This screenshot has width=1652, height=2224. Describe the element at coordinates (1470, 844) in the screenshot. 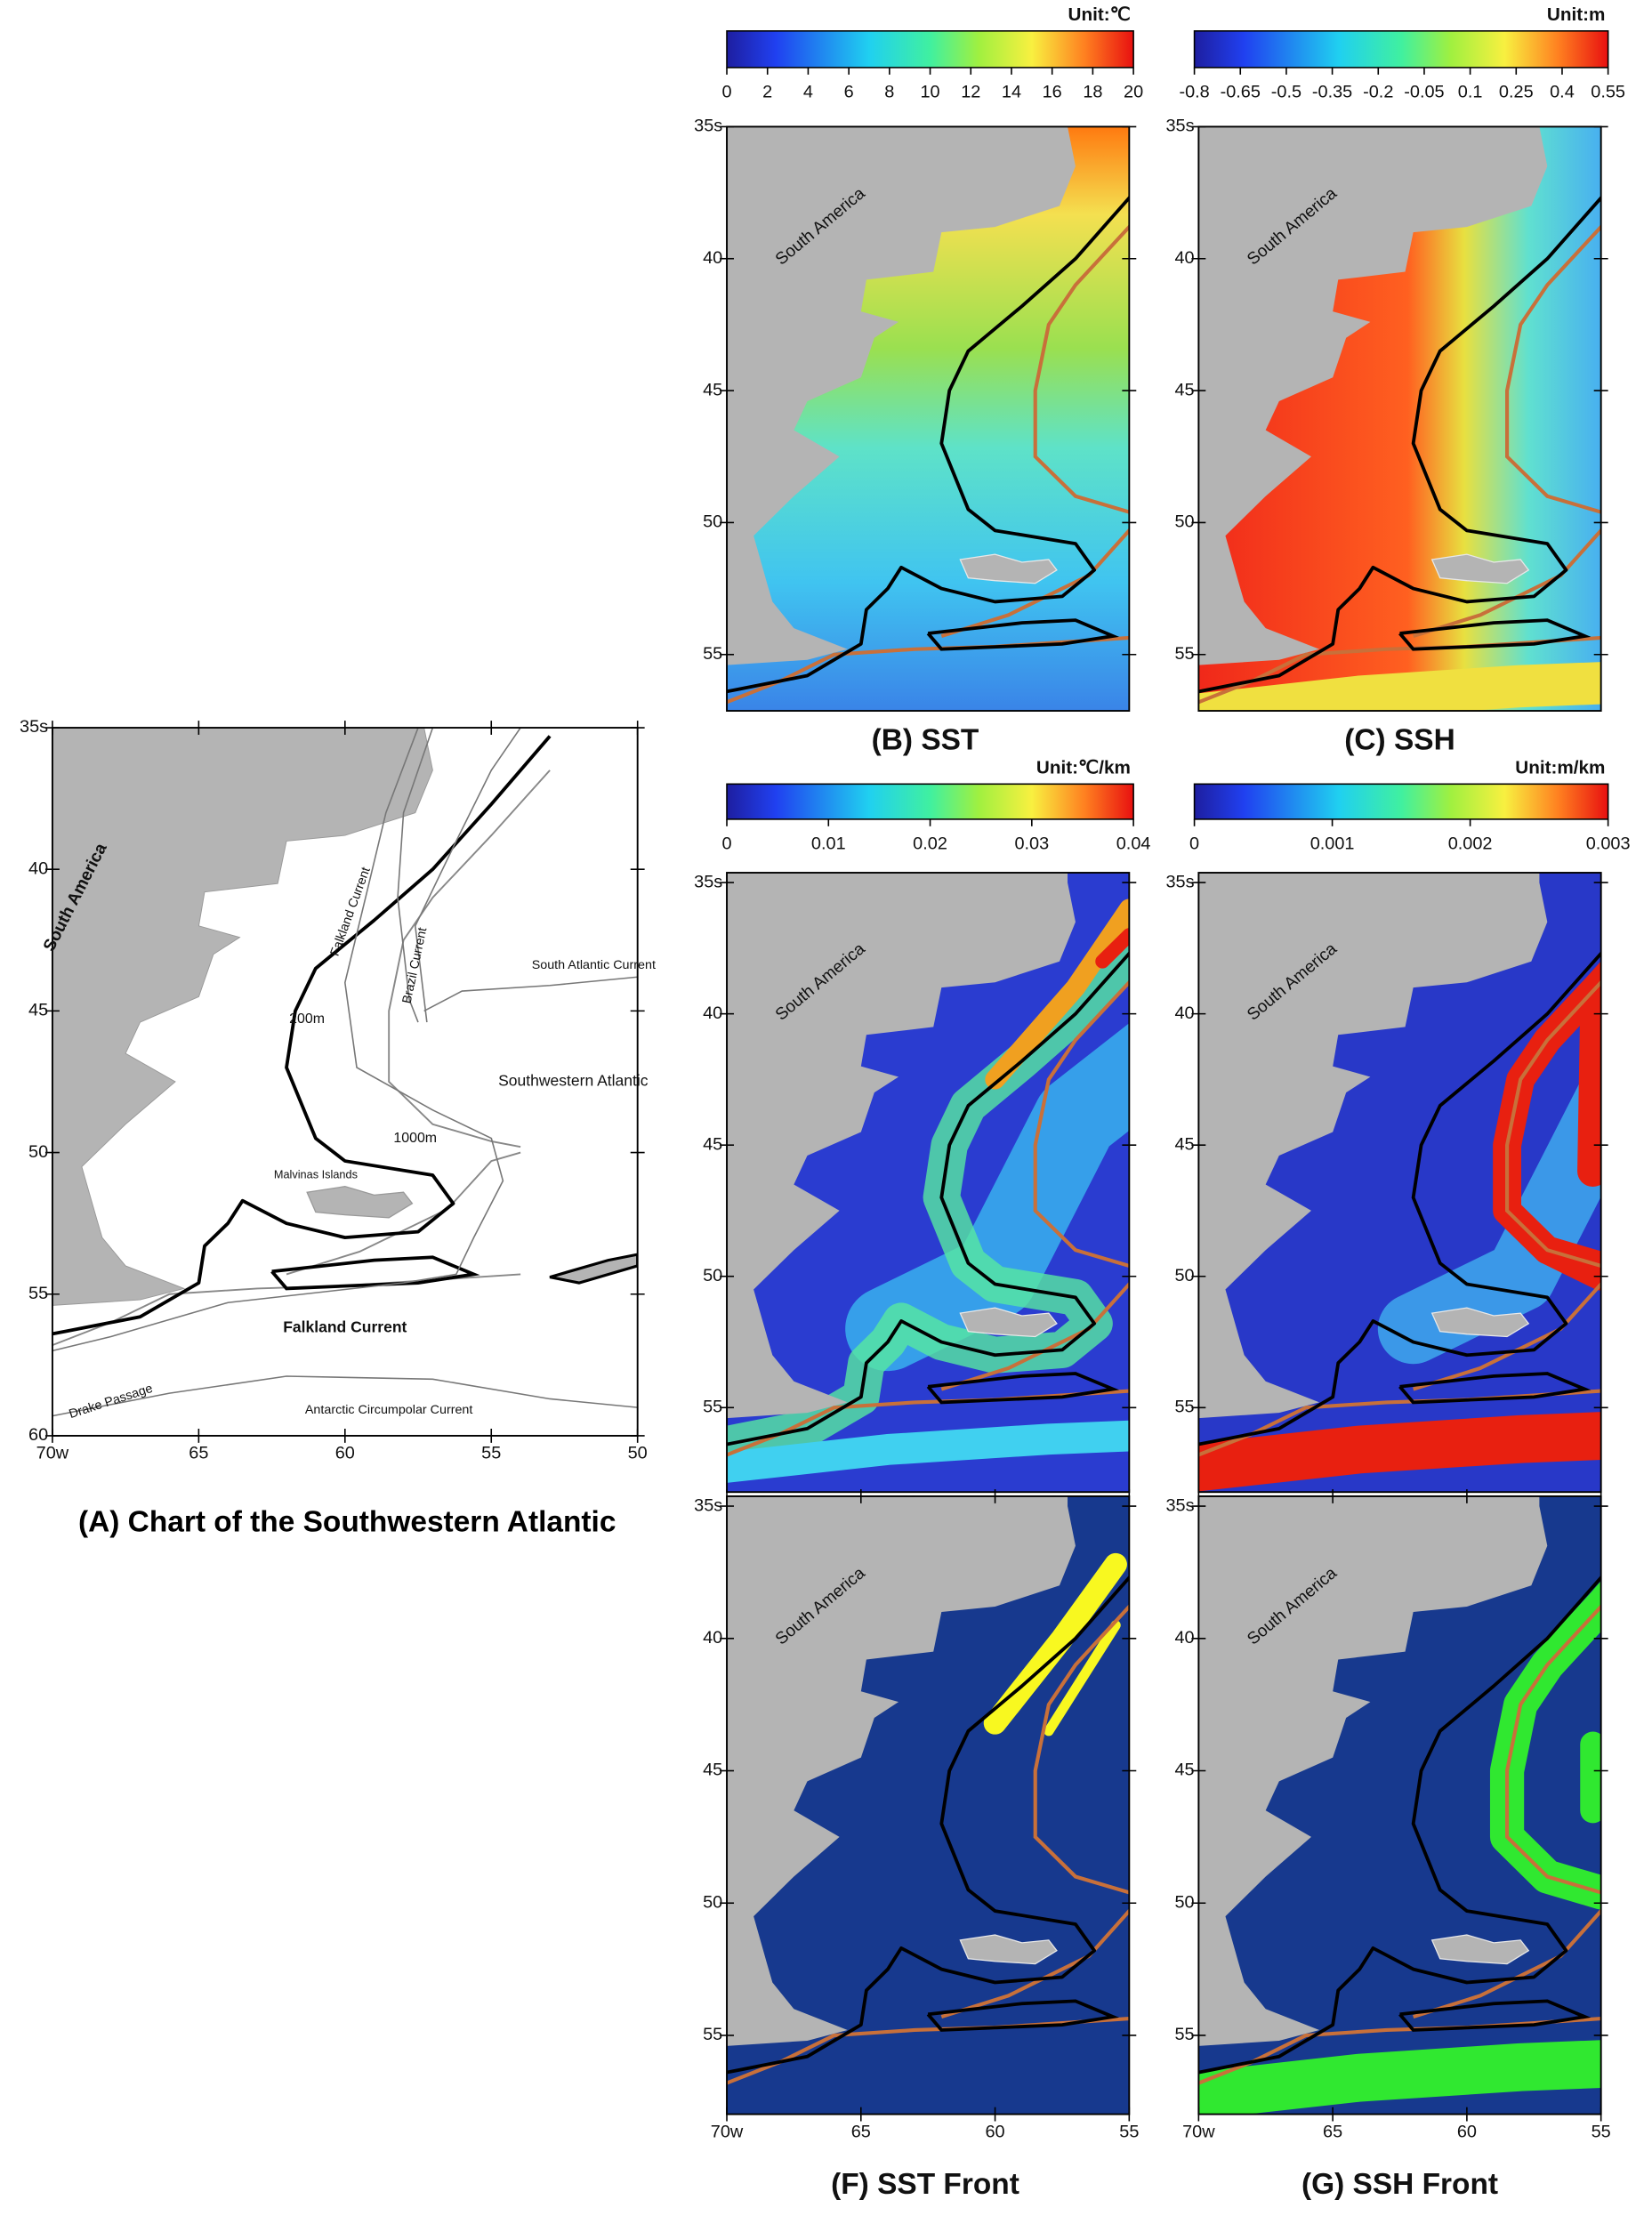

I see `colorbar-tick-label: 0.002` at that location.